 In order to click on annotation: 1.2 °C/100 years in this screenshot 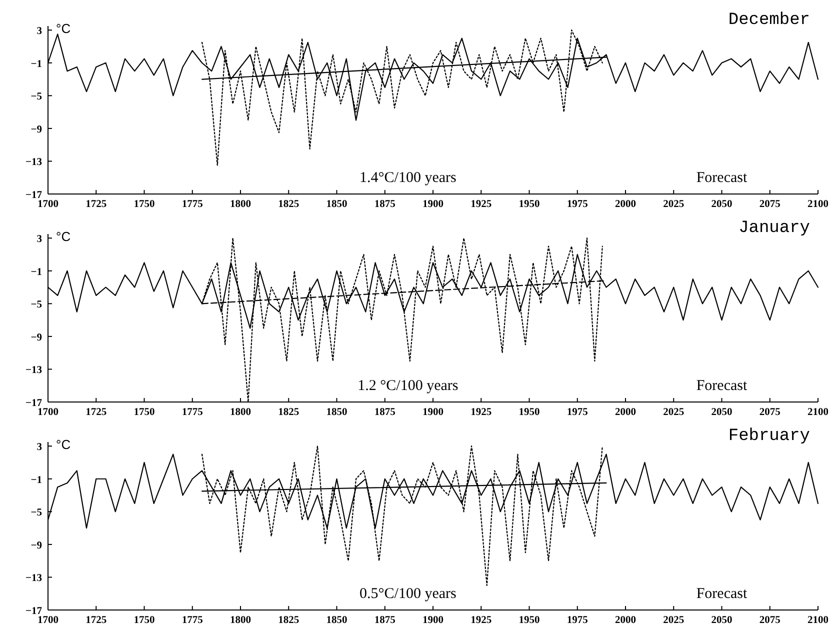, I will do `click(408, 386)`.